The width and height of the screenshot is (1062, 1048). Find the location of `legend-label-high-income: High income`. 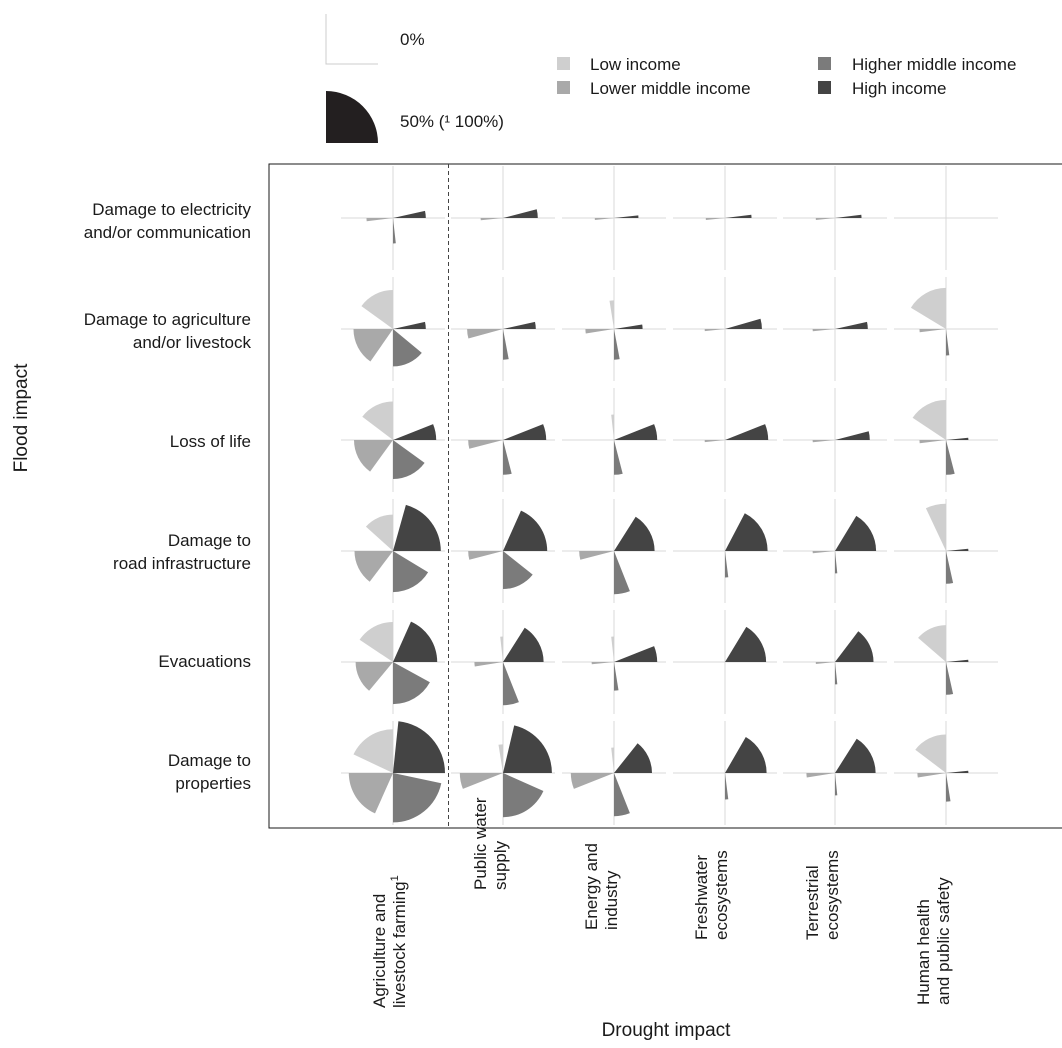

legend-label-high-income: High income is located at coordinates (899, 88).